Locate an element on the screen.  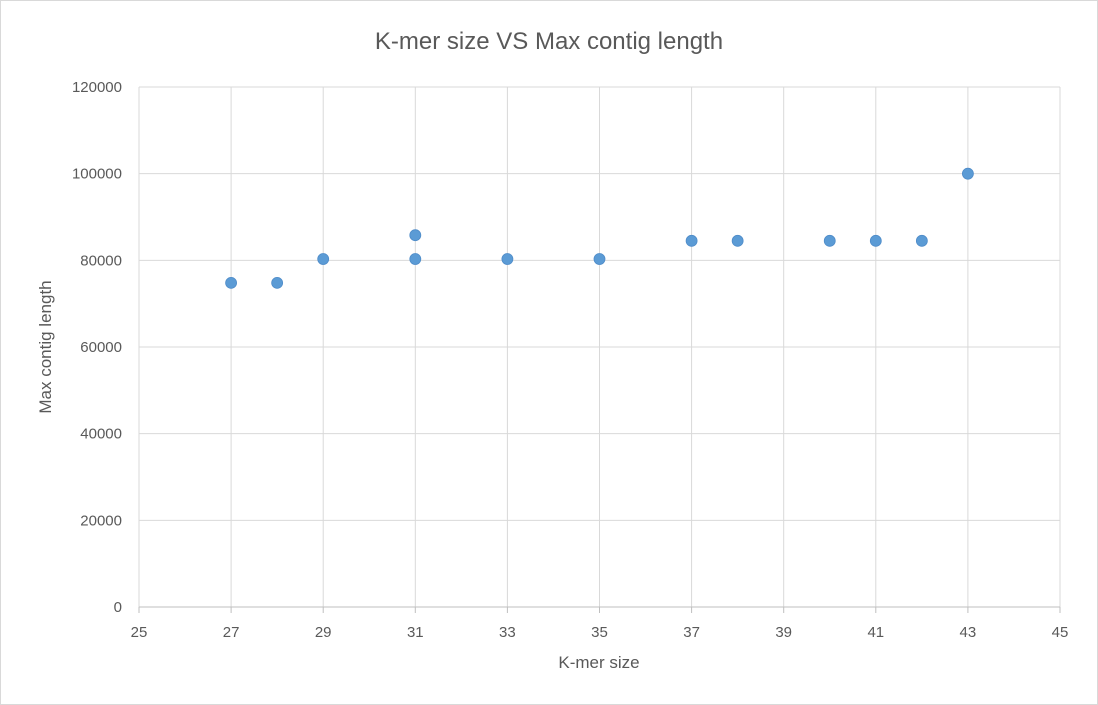
x-tick-label: 45 is located at coordinates (1060, 632).